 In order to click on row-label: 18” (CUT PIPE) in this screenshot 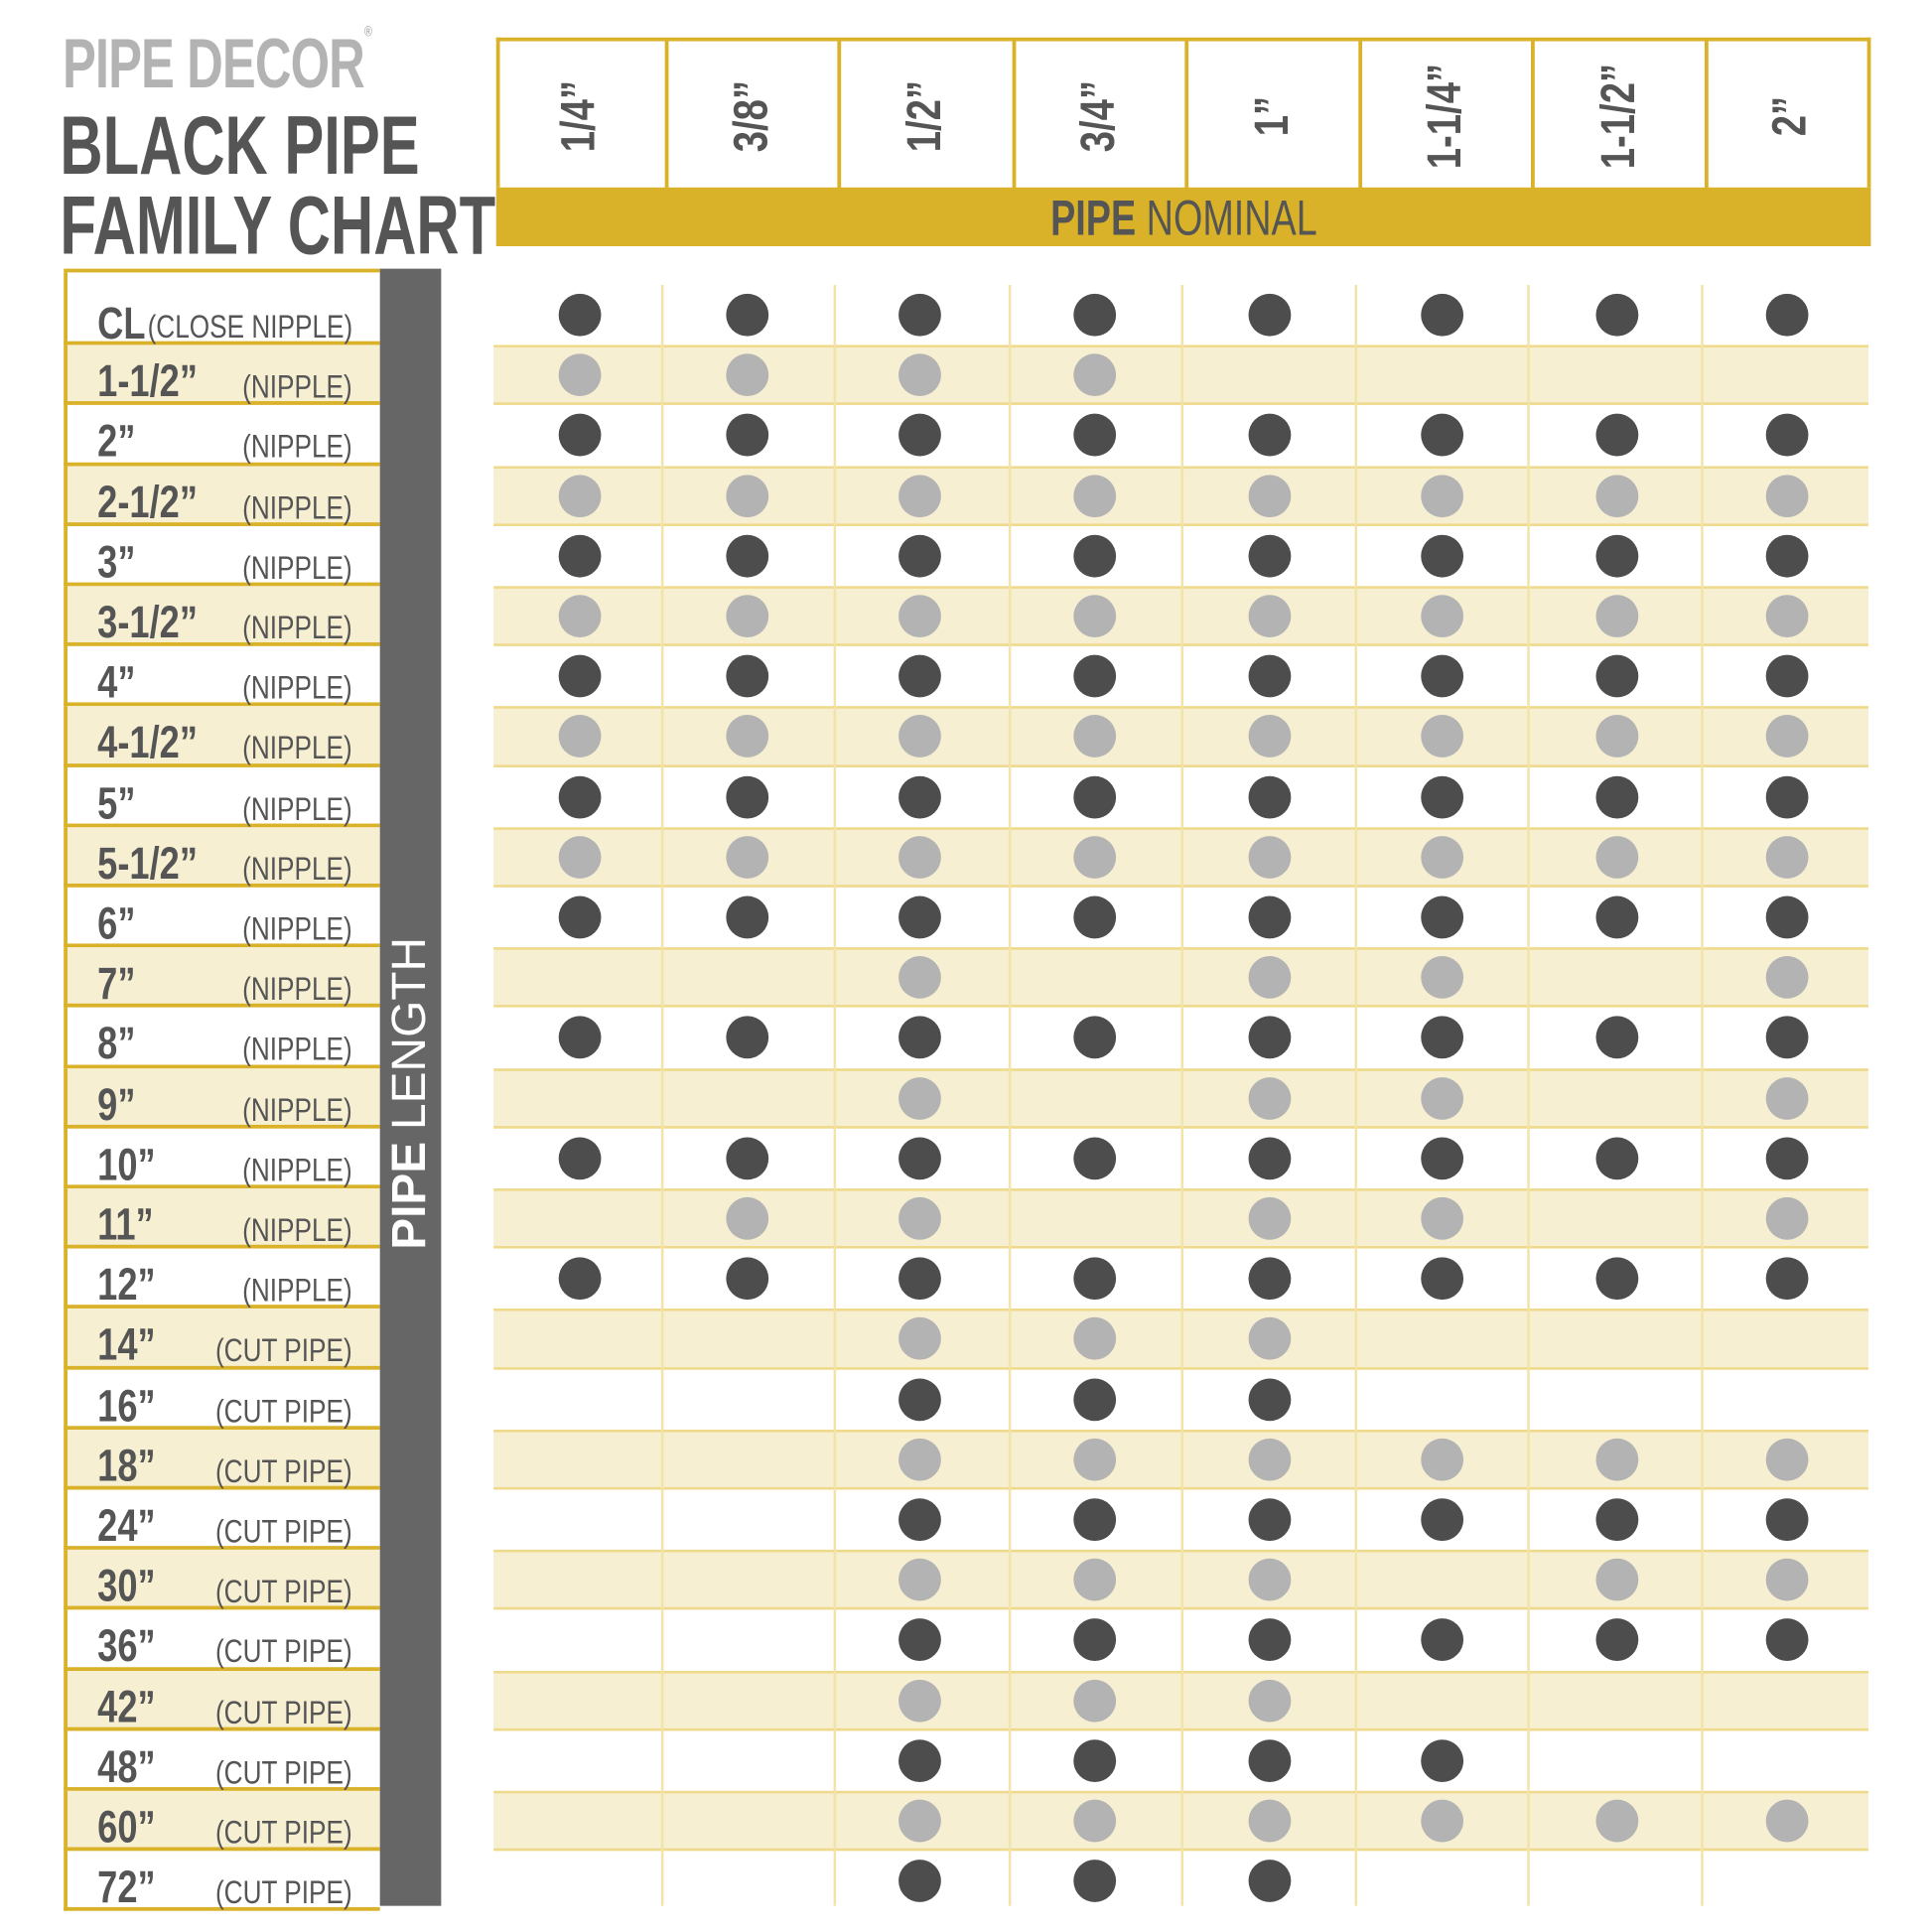, I will do `click(222, 1459)`.